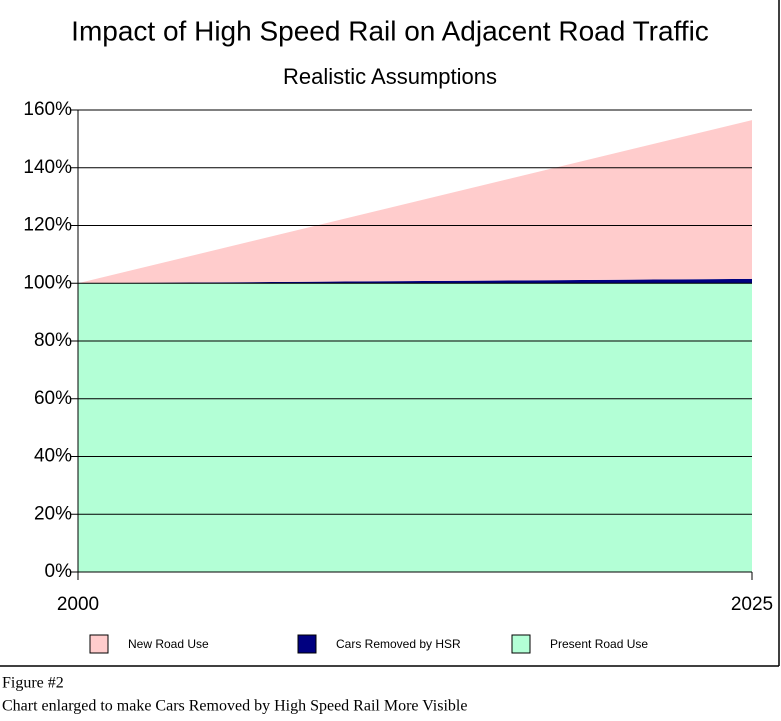 Image resolution: width=781 pixels, height=721 pixels. I want to click on y-tick-label: 100%, so click(47, 282).